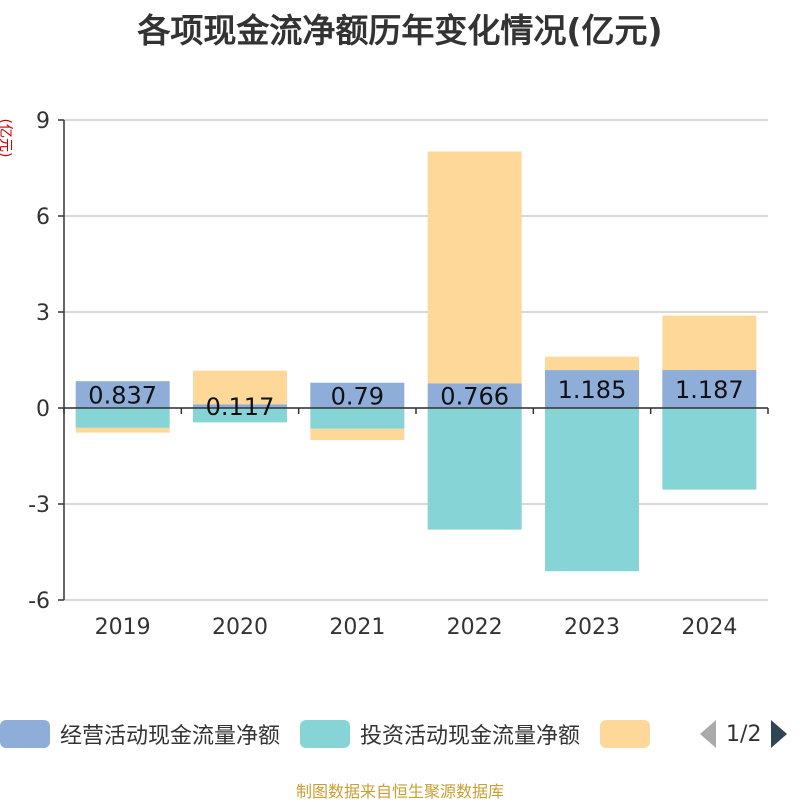 This screenshot has width=800, height=802. Describe the element at coordinates (708, 734) in the screenshot. I see `legend-prev-page-icon` at that location.